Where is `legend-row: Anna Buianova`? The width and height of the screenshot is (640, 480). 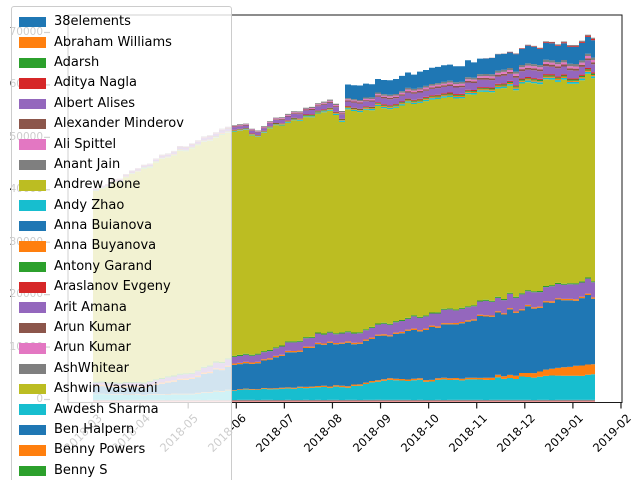 legend-row: Anna Buianova is located at coordinates (122, 226).